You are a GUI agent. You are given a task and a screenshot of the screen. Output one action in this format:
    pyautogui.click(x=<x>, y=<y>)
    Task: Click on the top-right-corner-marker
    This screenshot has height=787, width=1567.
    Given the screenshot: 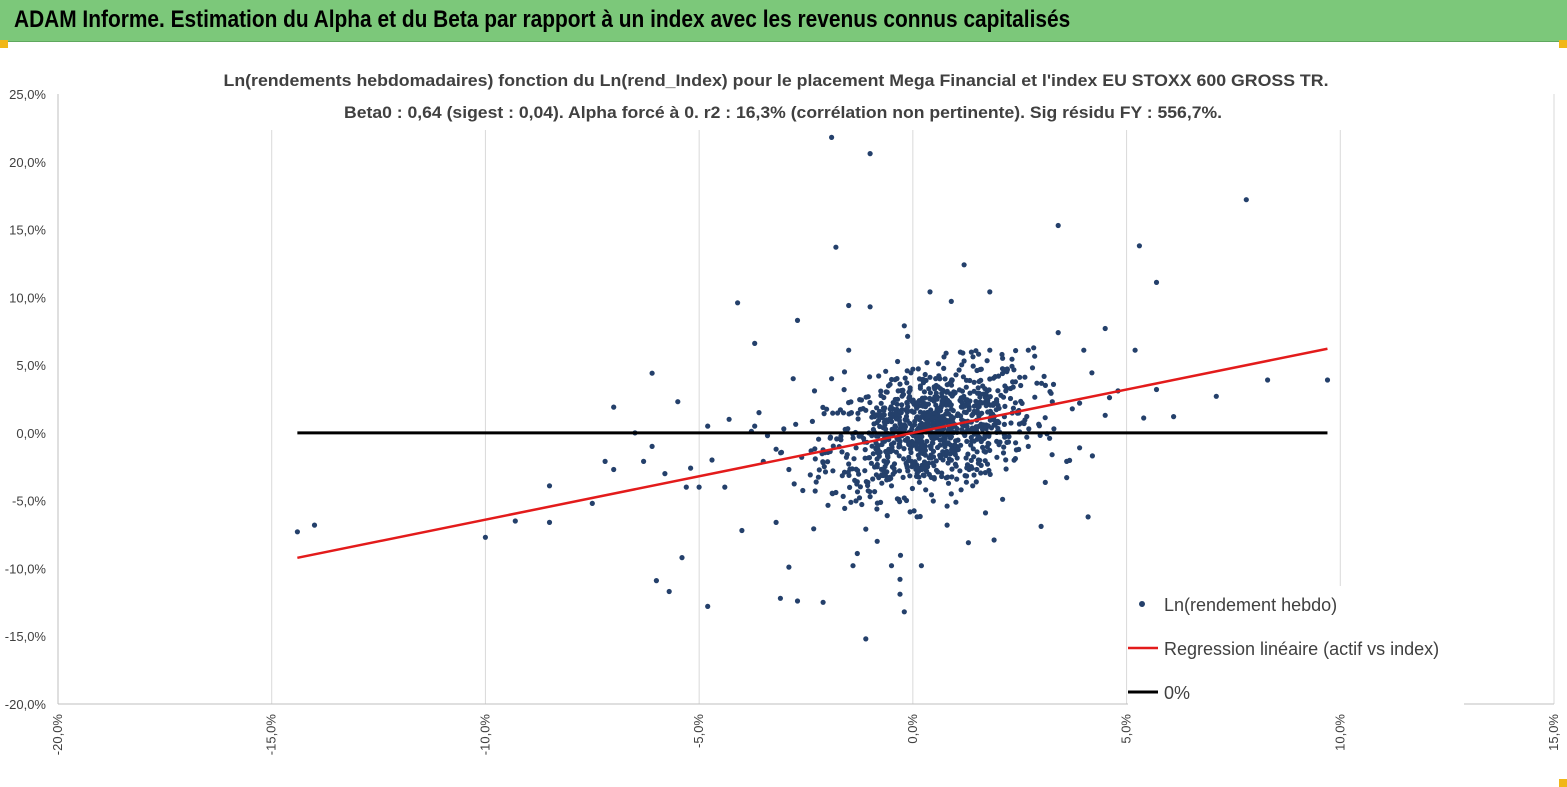 What is the action you would take?
    pyautogui.click(x=1563, y=44)
    